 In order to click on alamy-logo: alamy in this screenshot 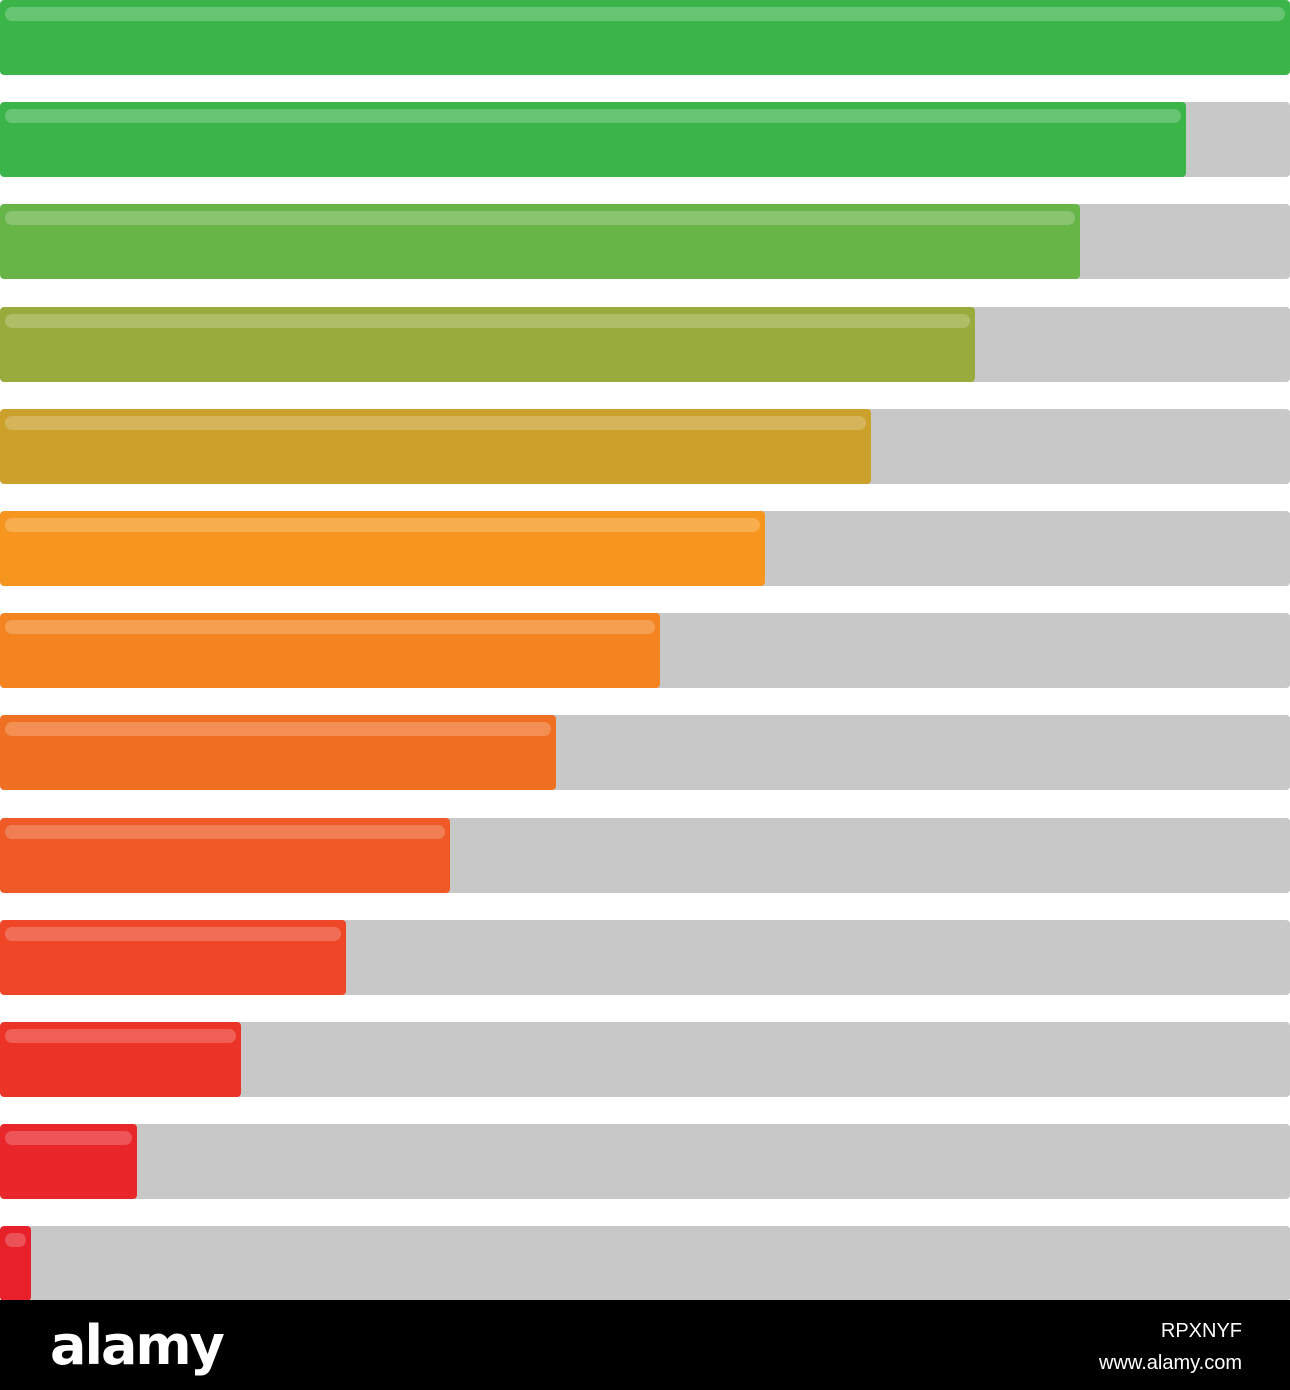, I will do `click(137, 1345)`.